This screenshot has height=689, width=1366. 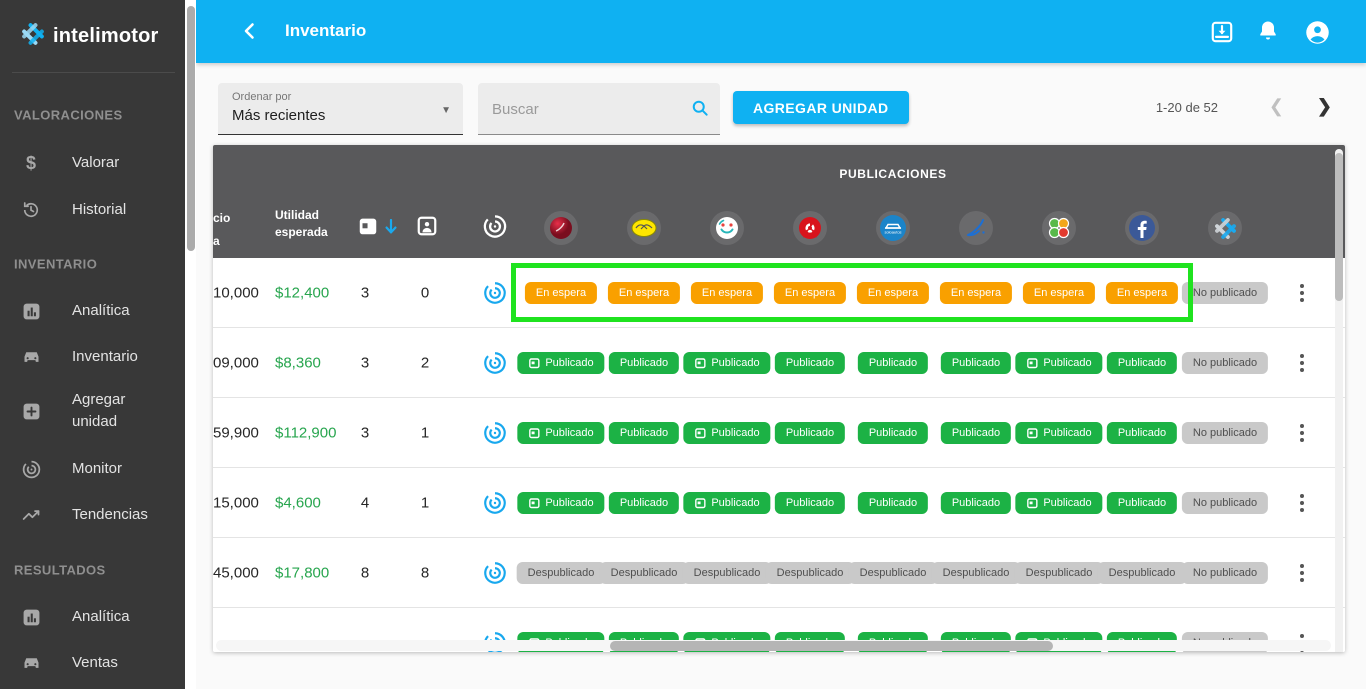 I want to click on leads-column-icon, so click(x=427, y=228).